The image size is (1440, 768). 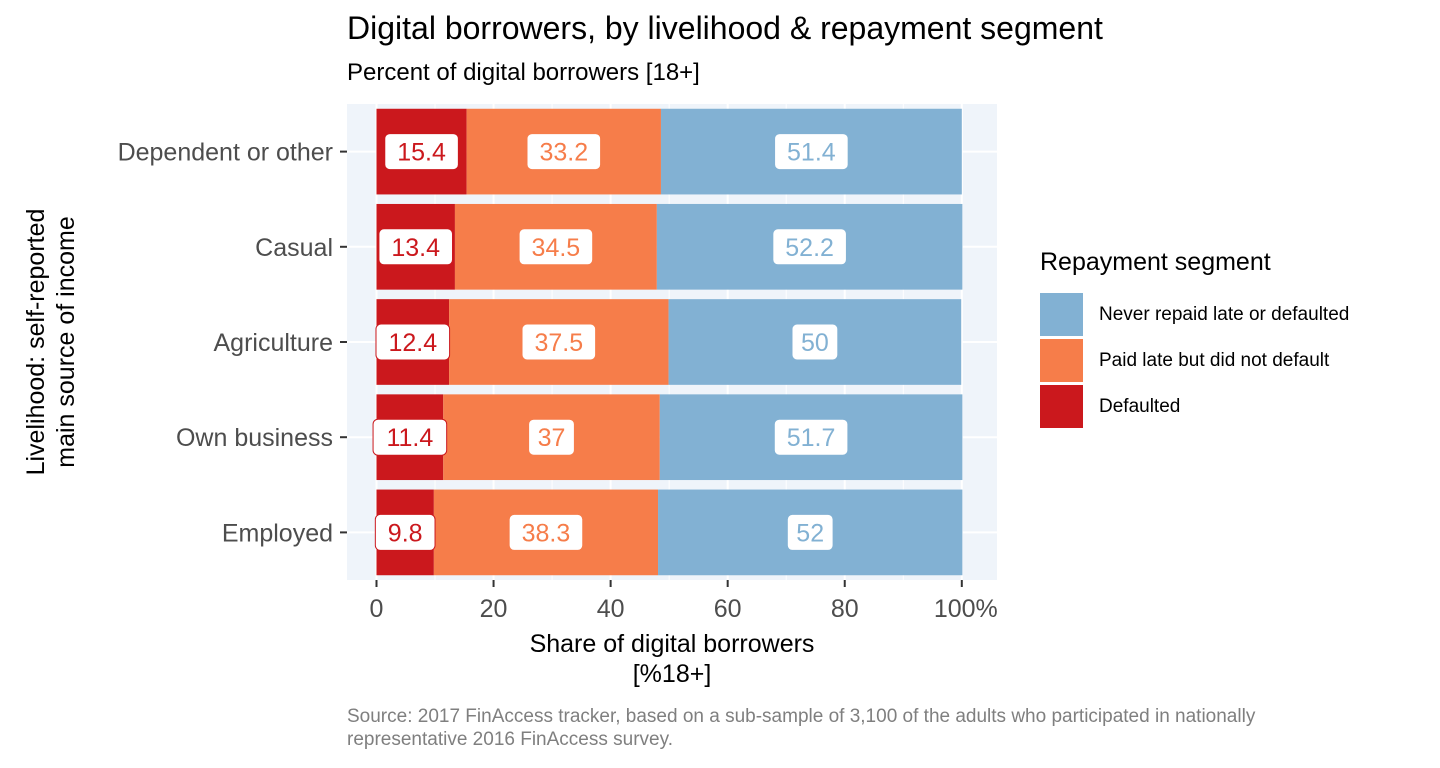 I want to click on data-label: 15.4, so click(x=421, y=153).